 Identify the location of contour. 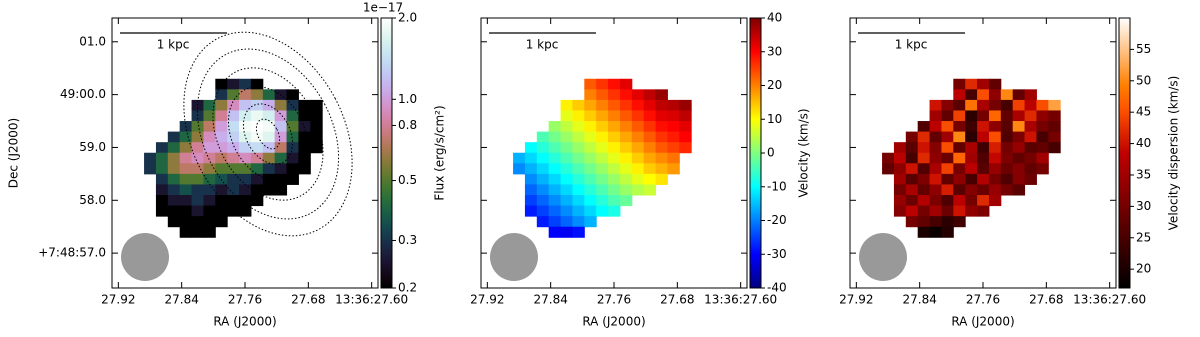
(268, 134).